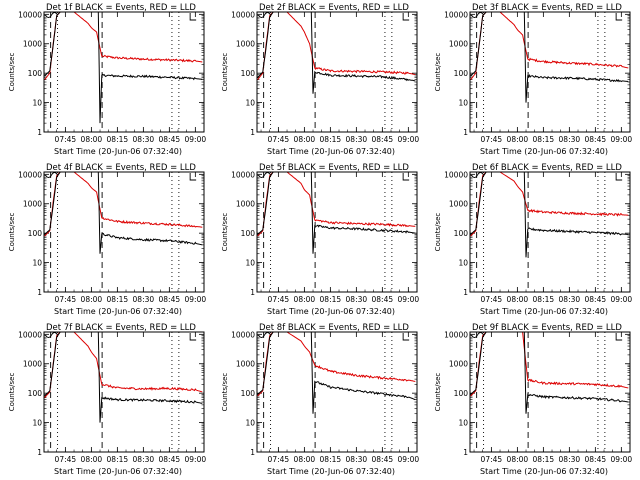  What do you see at coordinates (547, 168) in the screenshot?
I see `panel-title: Det 6f BLACK = Events, RED = LLD` at bounding box center [547, 168].